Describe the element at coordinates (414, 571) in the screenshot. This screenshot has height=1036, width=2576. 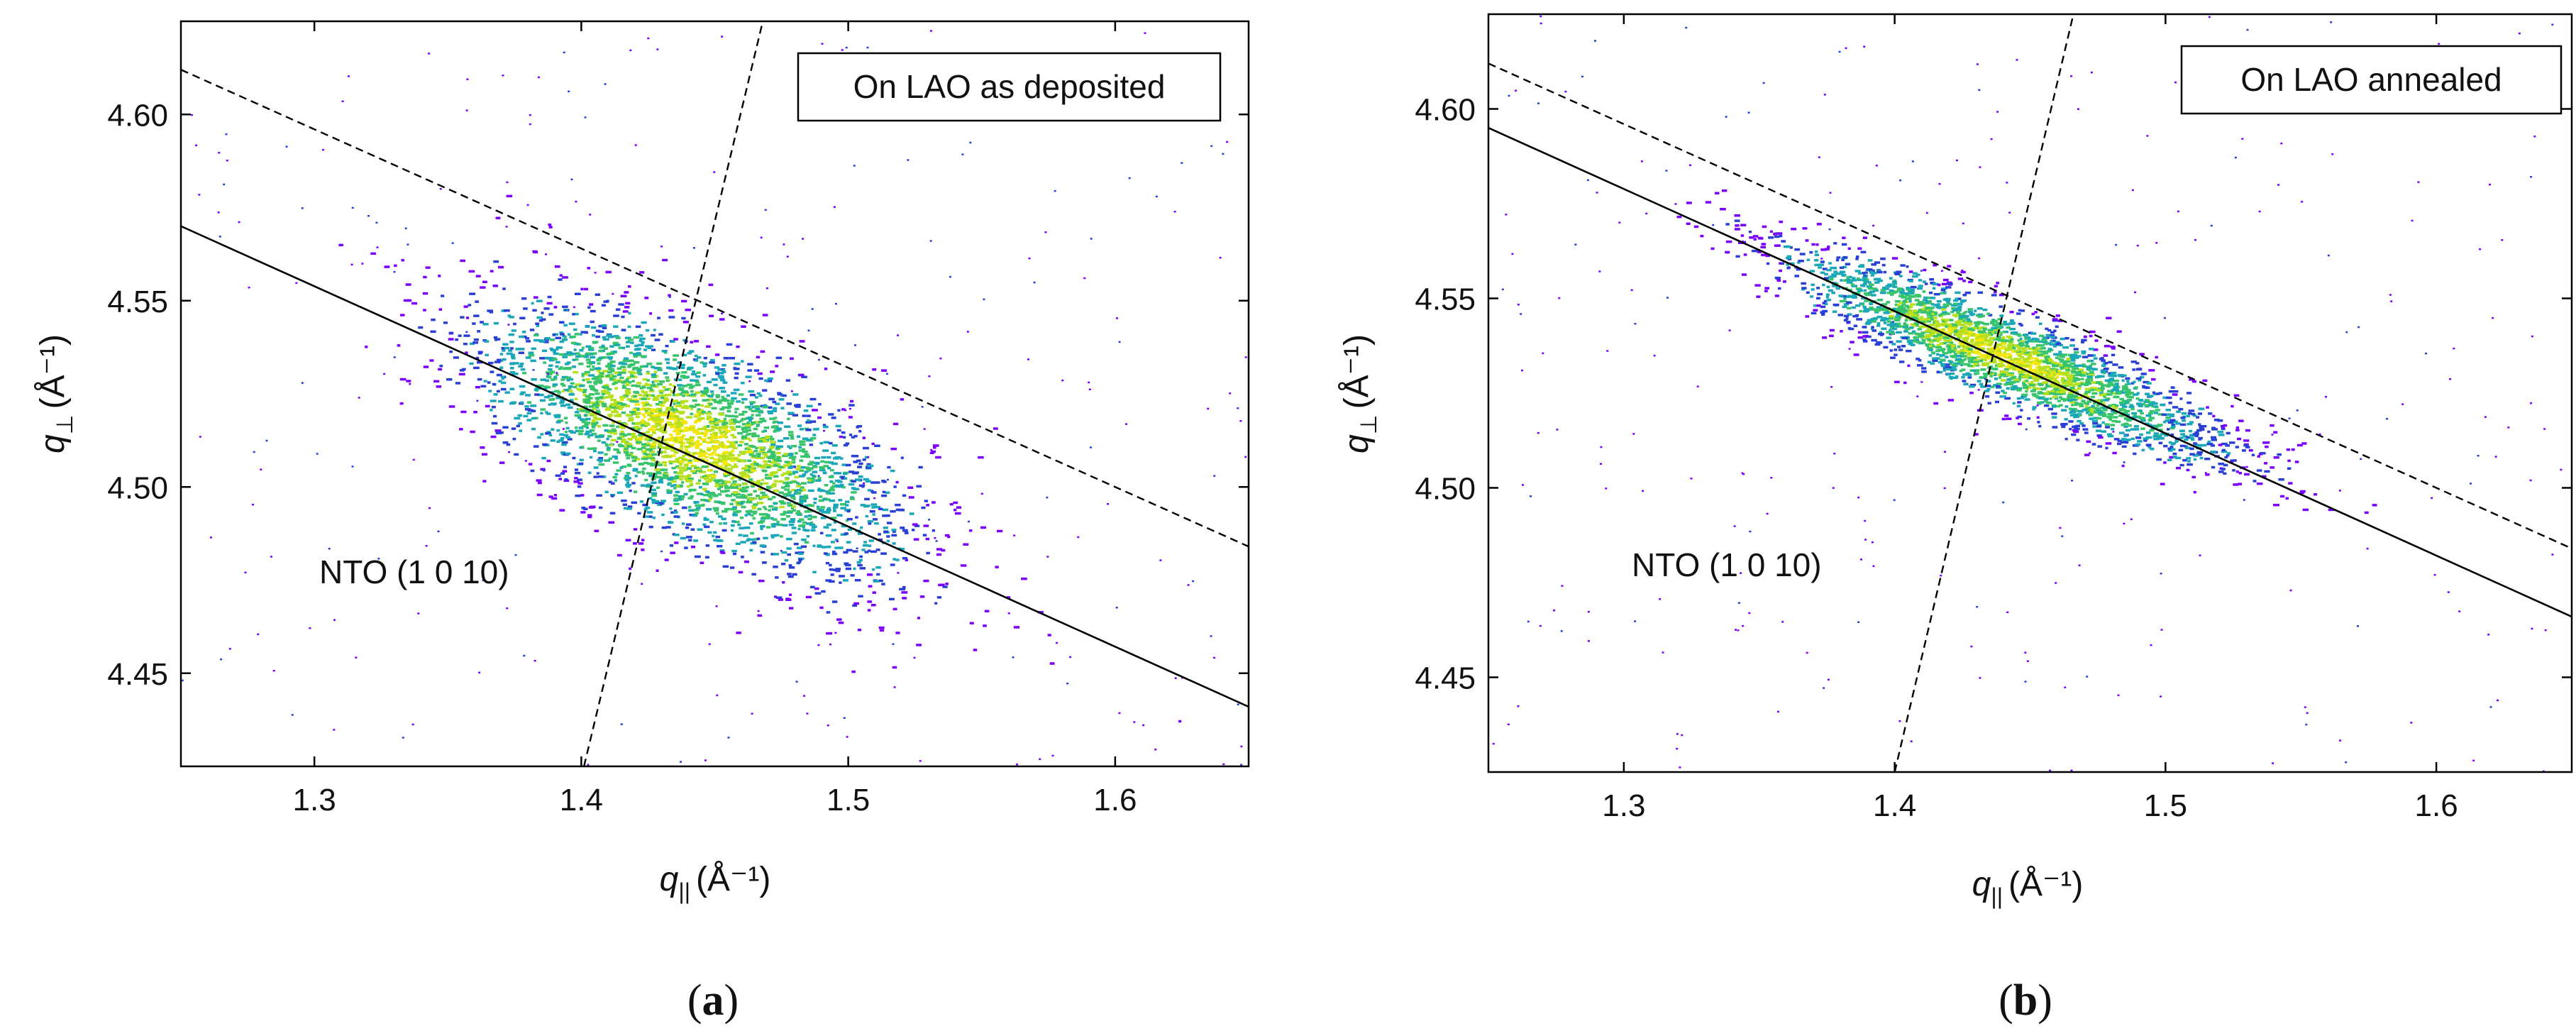
I see `peak-annotation: NTO (1 0 10)` at that location.